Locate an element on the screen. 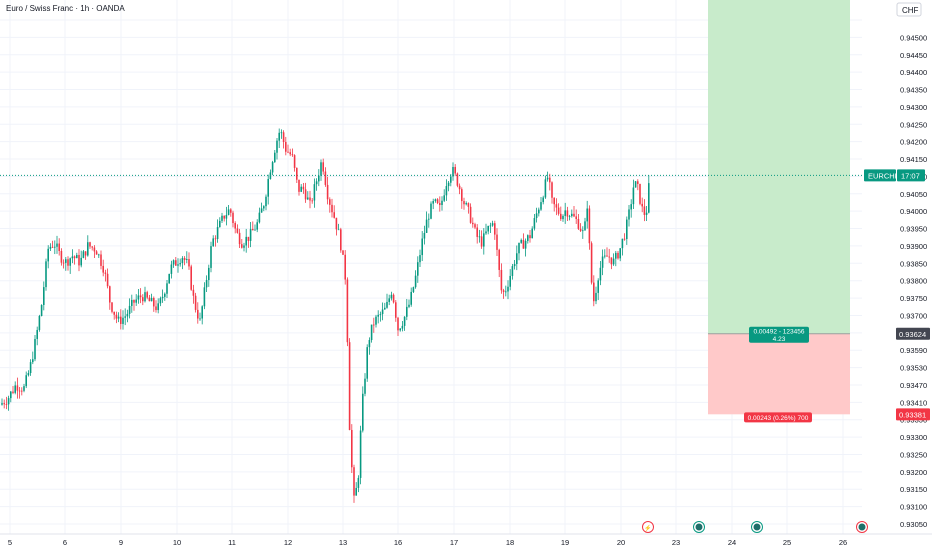  currency-box is located at coordinates (909, 9).